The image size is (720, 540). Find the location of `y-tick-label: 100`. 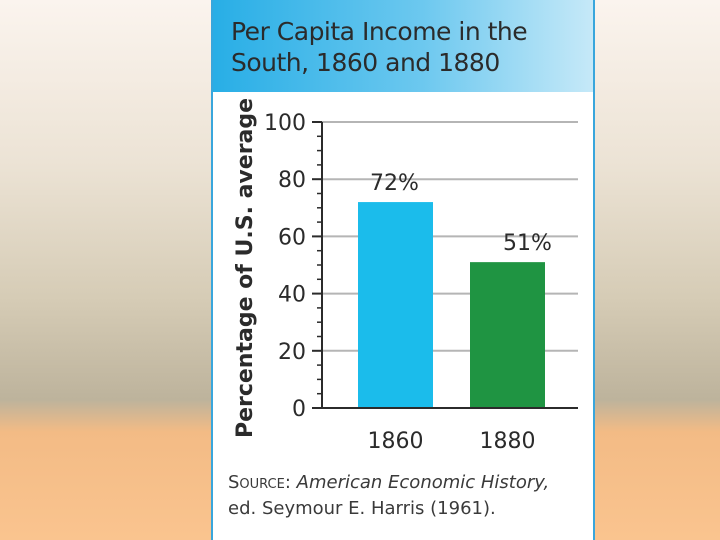

y-tick-label: 100 is located at coordinates (285, 123).